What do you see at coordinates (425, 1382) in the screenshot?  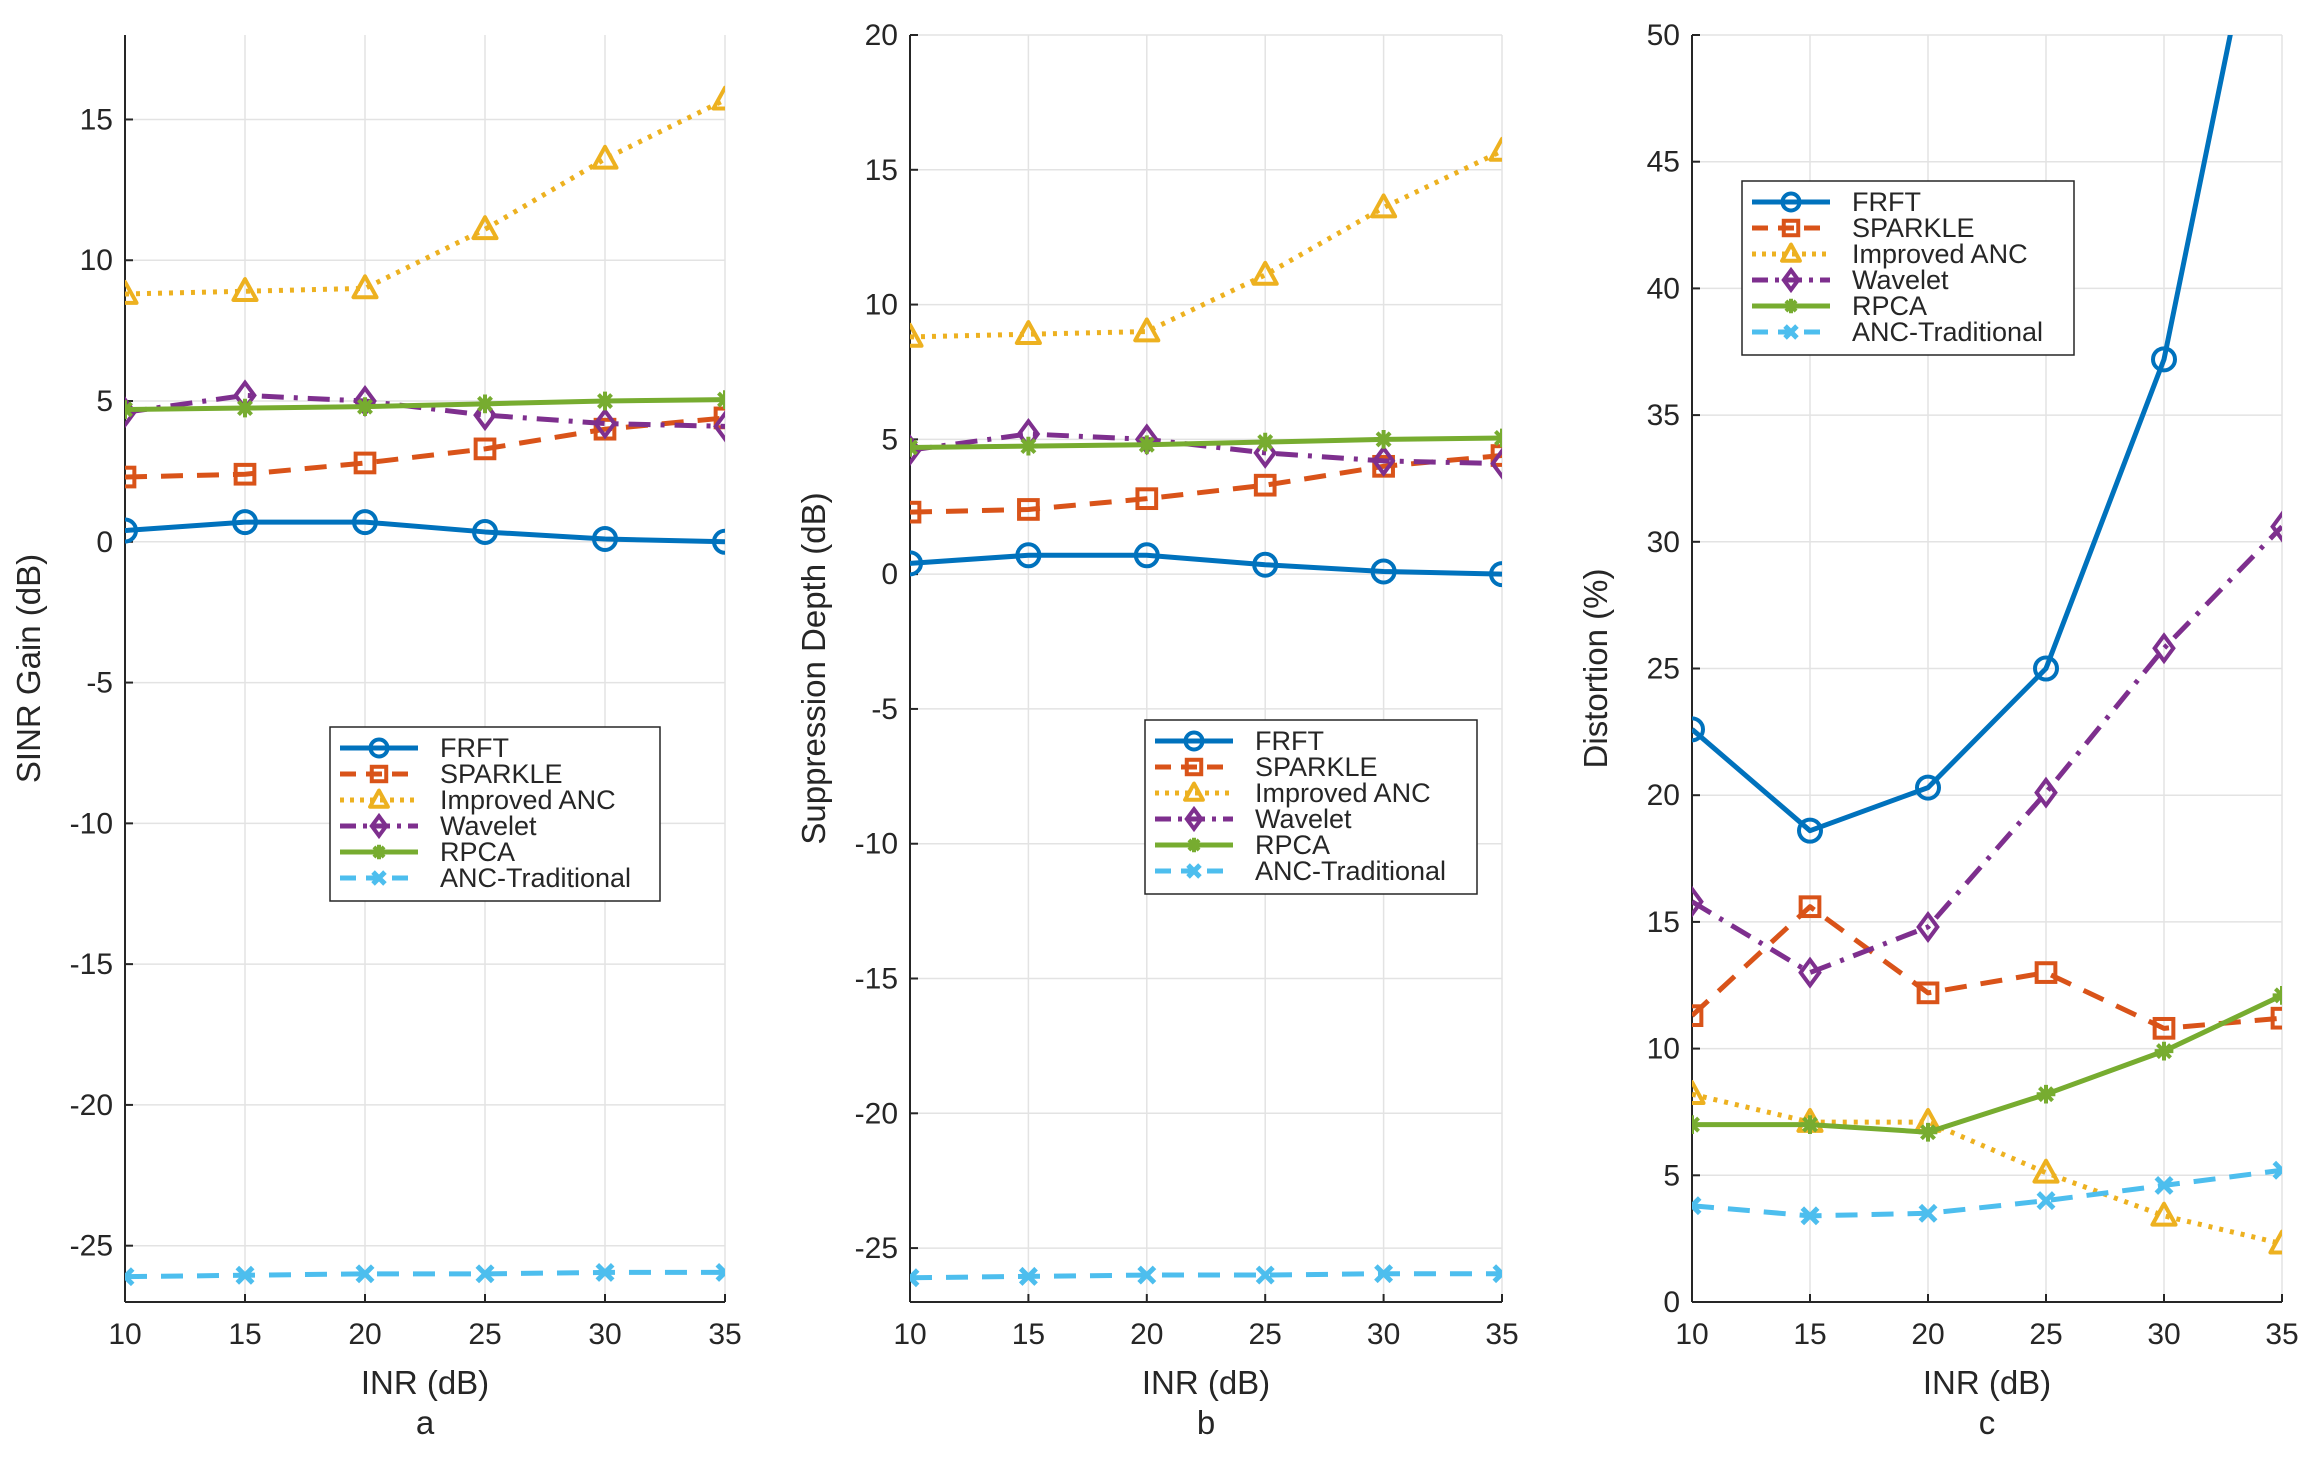 I see `x-axis-label: INR (dB)` at bounding box center [425, 1382].